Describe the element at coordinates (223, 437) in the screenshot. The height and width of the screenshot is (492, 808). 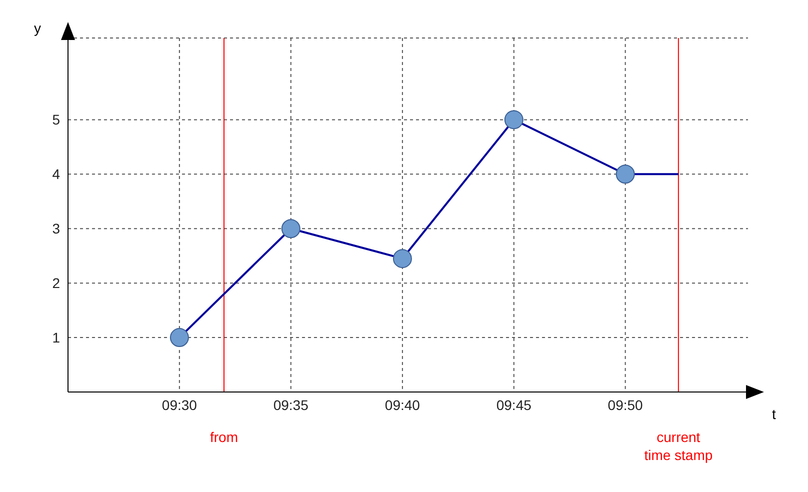
I see `ref-line-label: from` at that location.